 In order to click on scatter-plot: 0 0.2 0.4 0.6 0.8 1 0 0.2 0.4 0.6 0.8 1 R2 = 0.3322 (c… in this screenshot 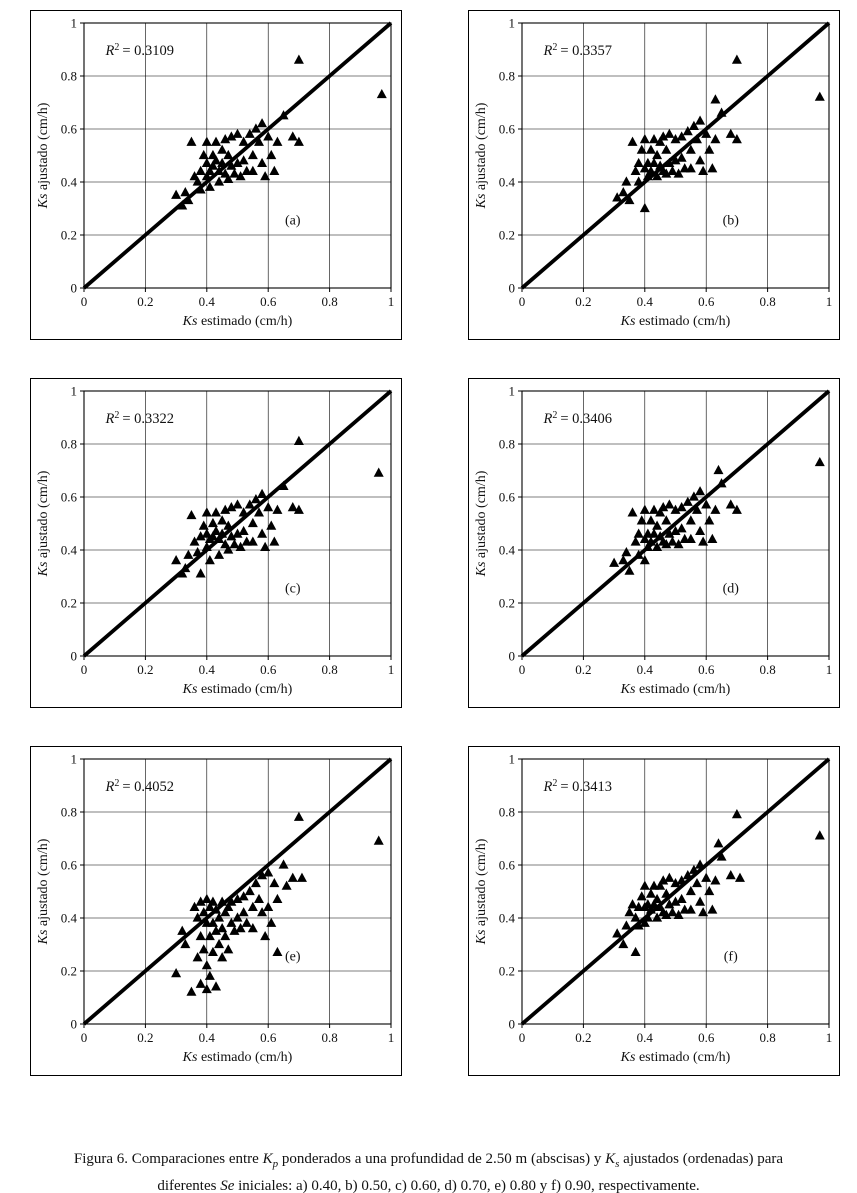, I will do `click(215, 541)`.